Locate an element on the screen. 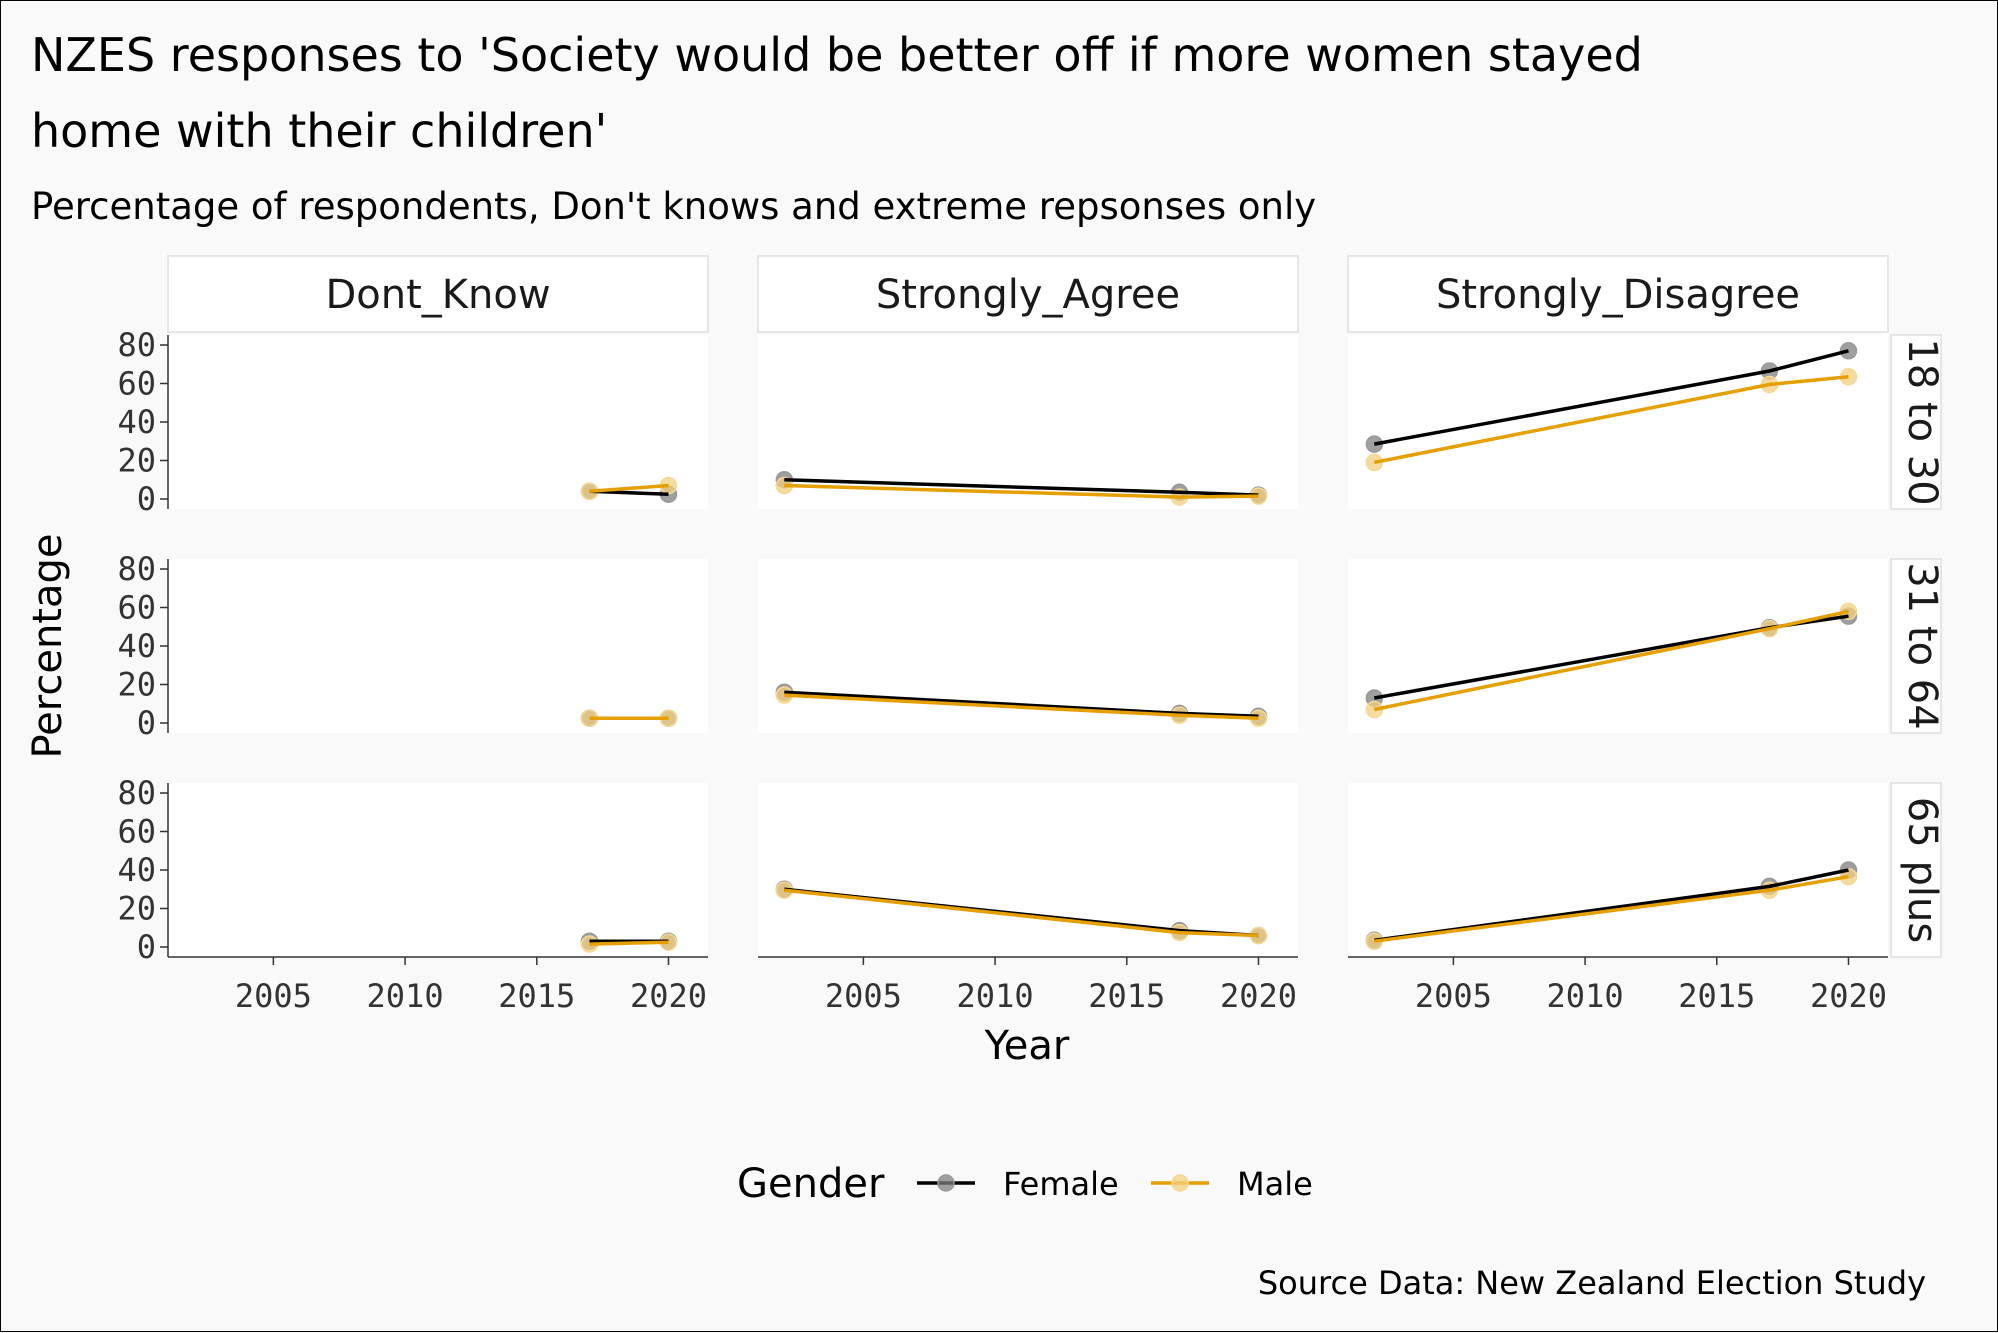 The image size is (1998, 1333). strip-box-strongly-disagree is located at coordinates (1618, 294).